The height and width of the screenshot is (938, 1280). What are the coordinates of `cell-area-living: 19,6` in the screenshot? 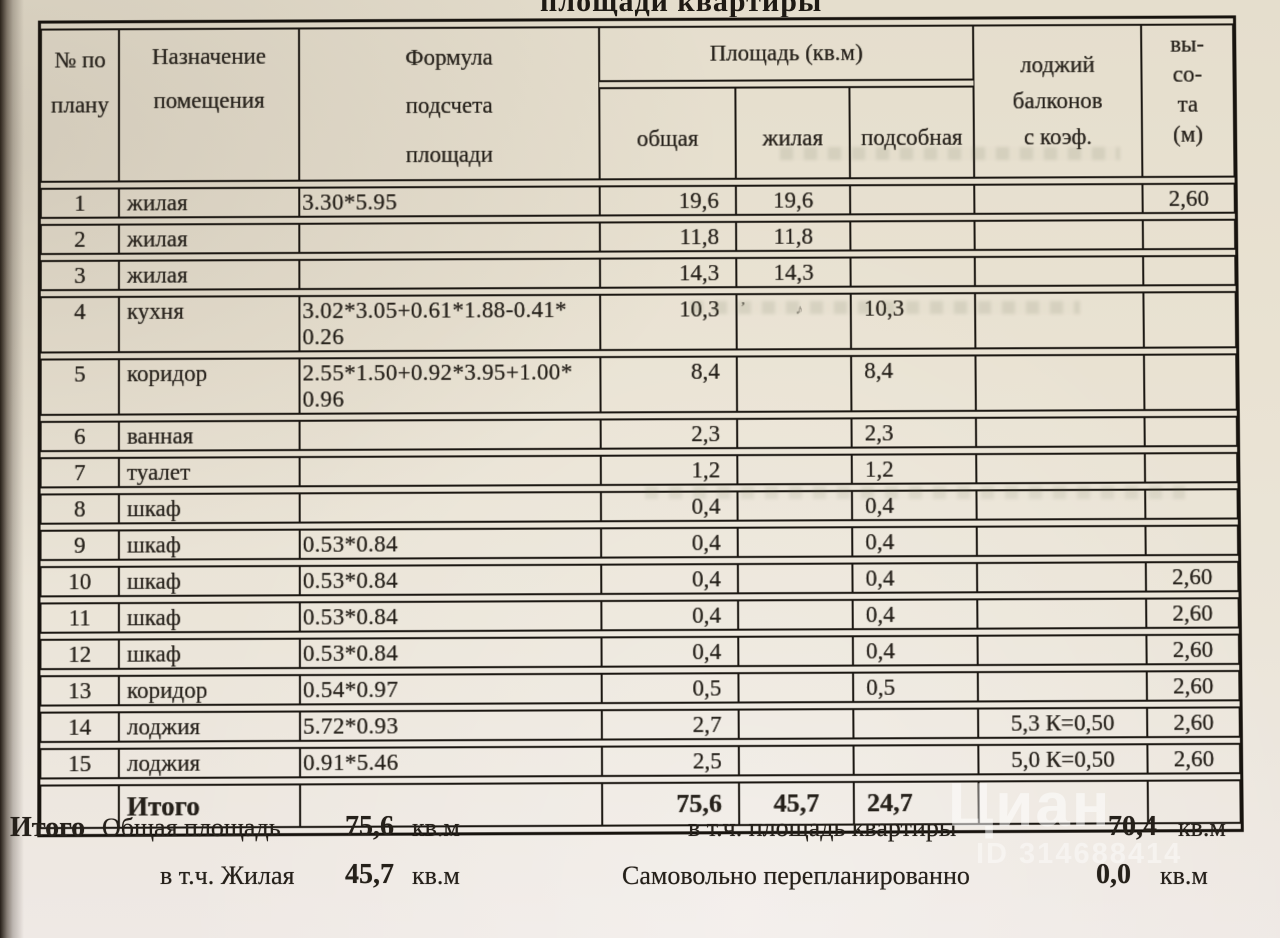 It's located at (793, 200).